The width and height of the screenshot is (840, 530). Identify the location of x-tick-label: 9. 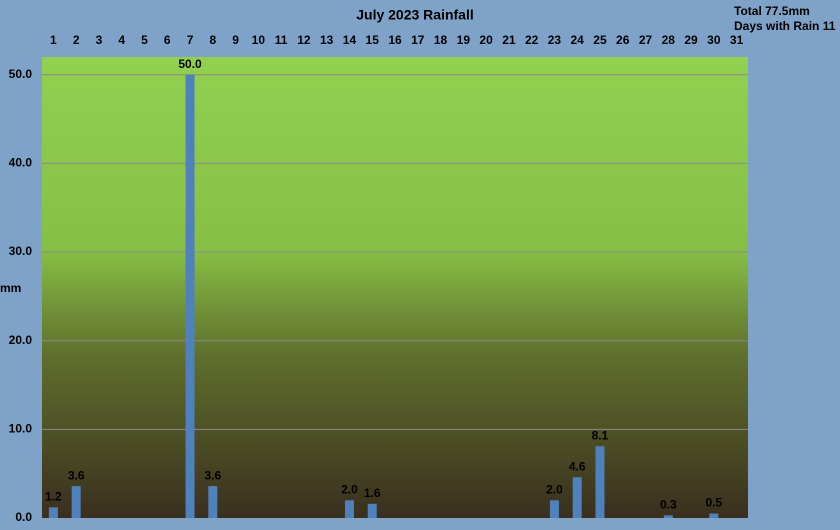
(235, 40).